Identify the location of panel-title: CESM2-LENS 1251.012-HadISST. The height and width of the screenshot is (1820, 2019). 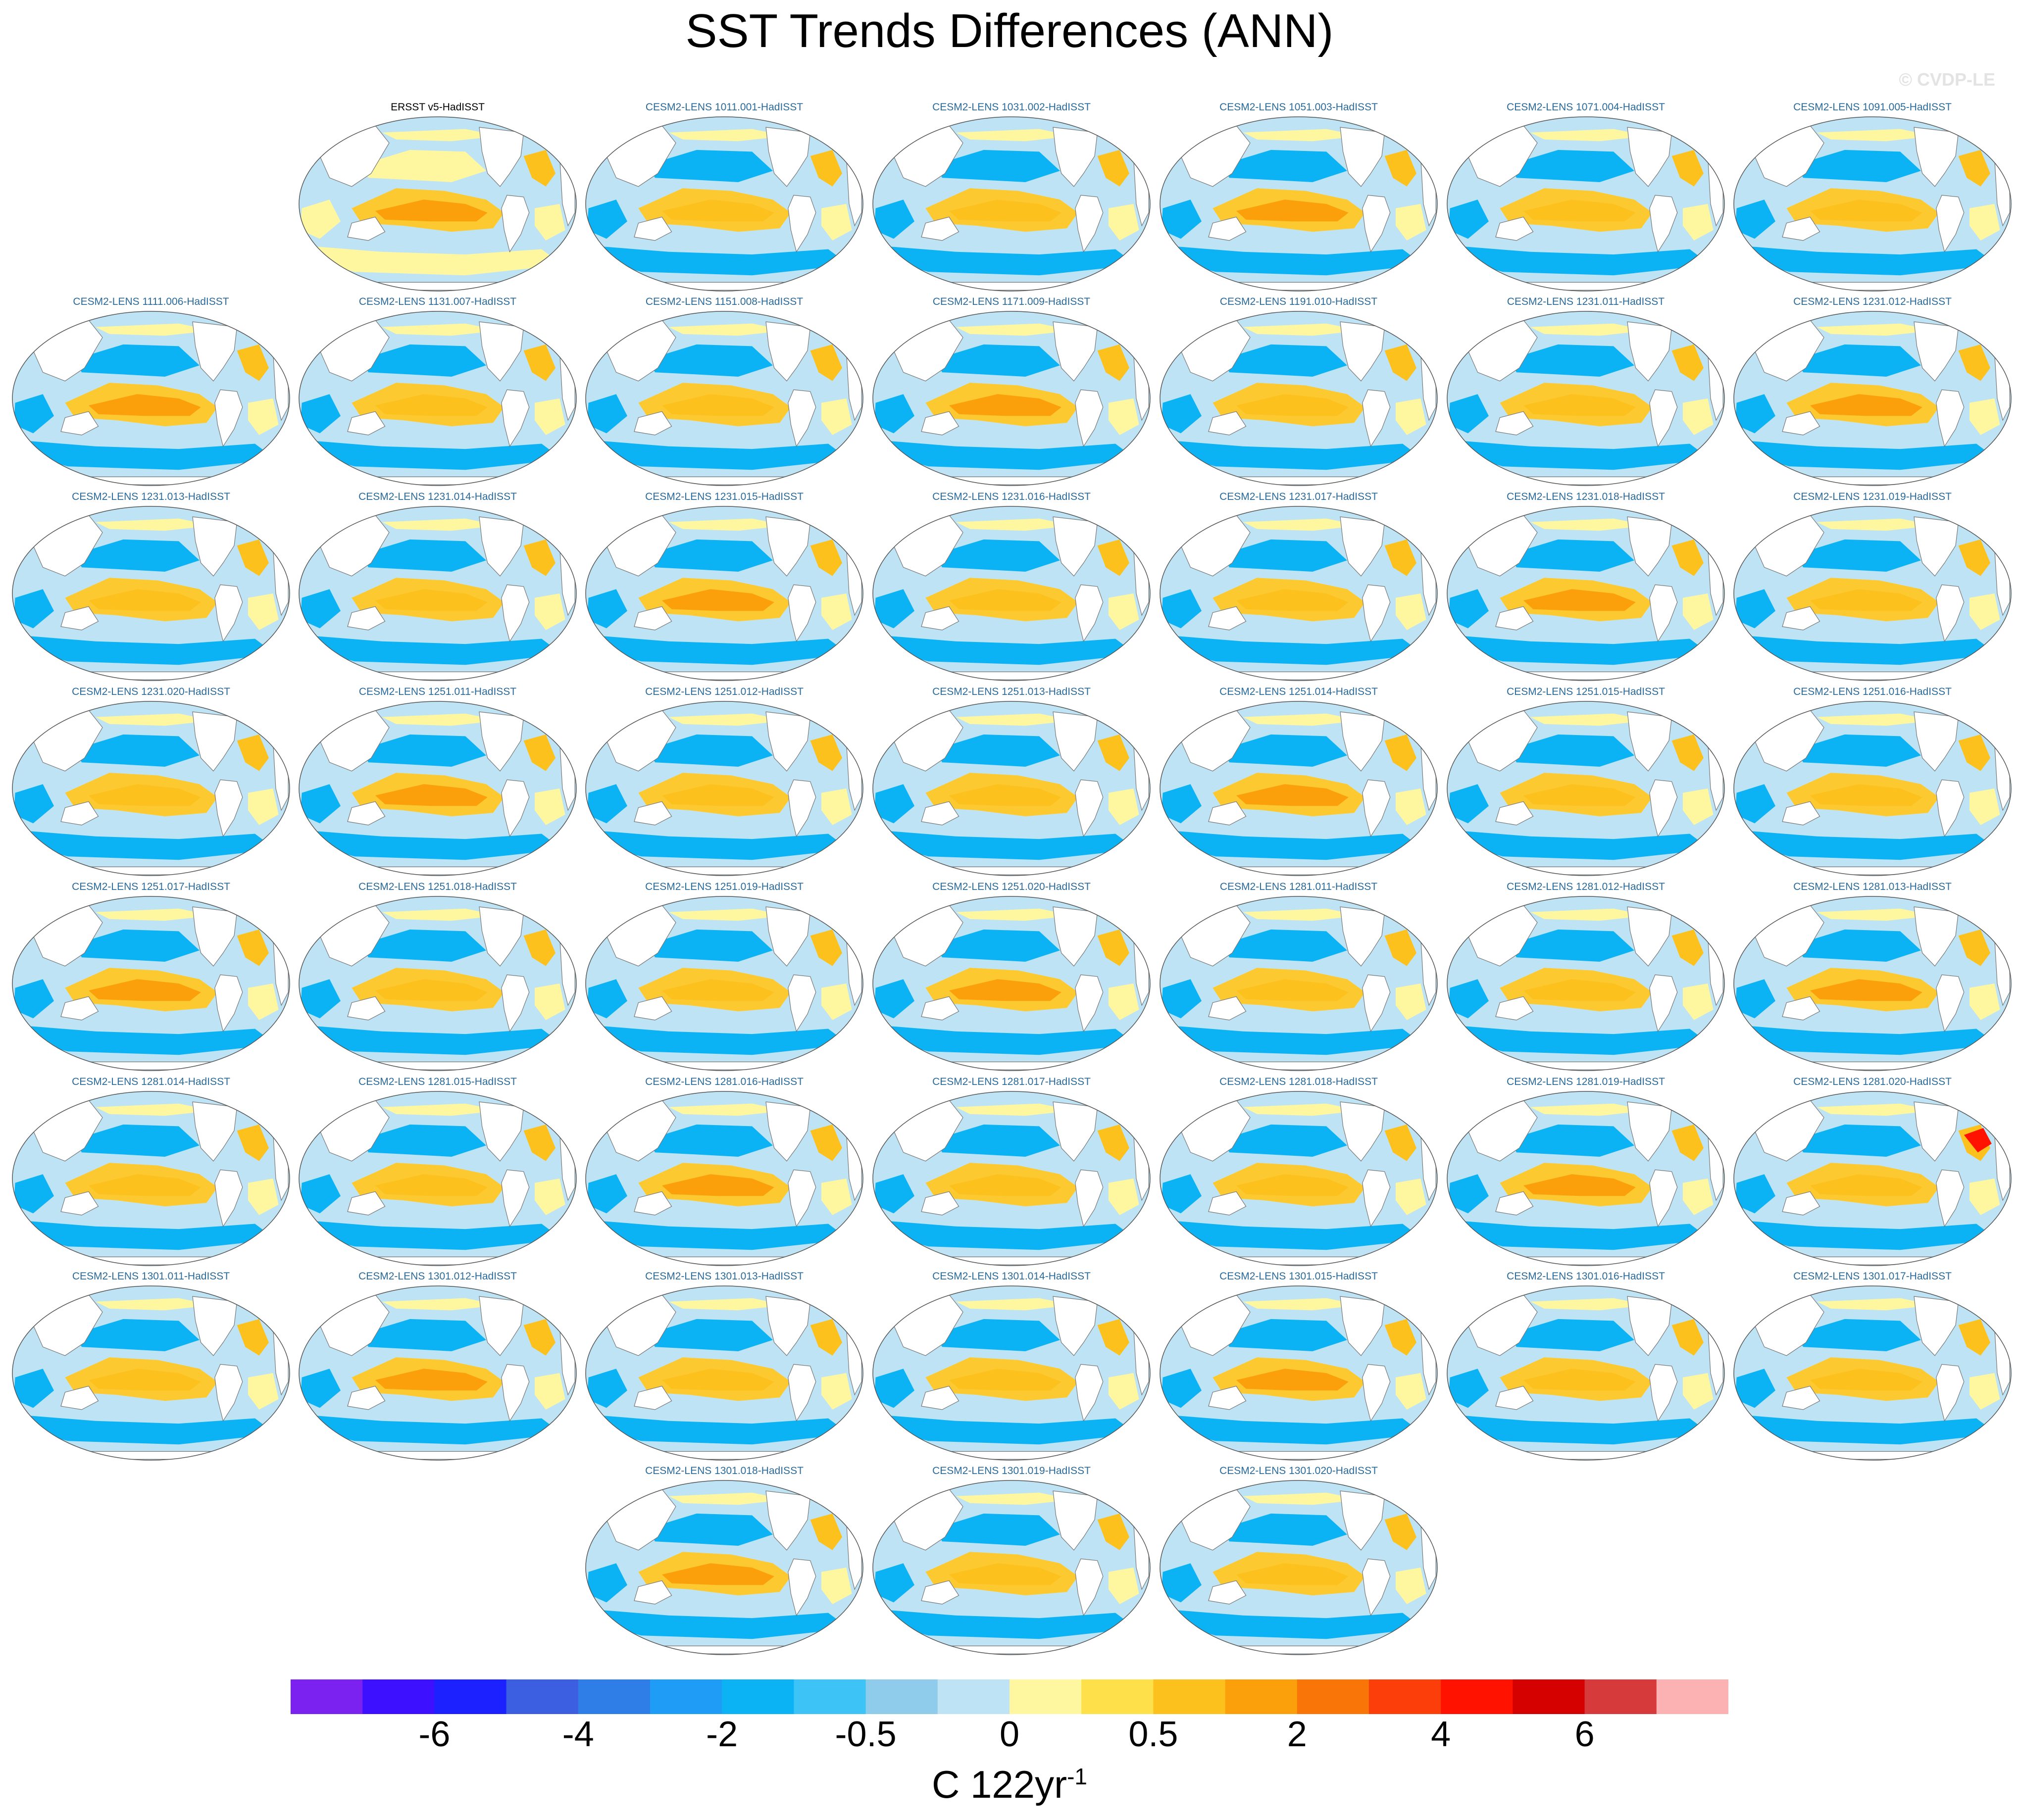
(724, 691).